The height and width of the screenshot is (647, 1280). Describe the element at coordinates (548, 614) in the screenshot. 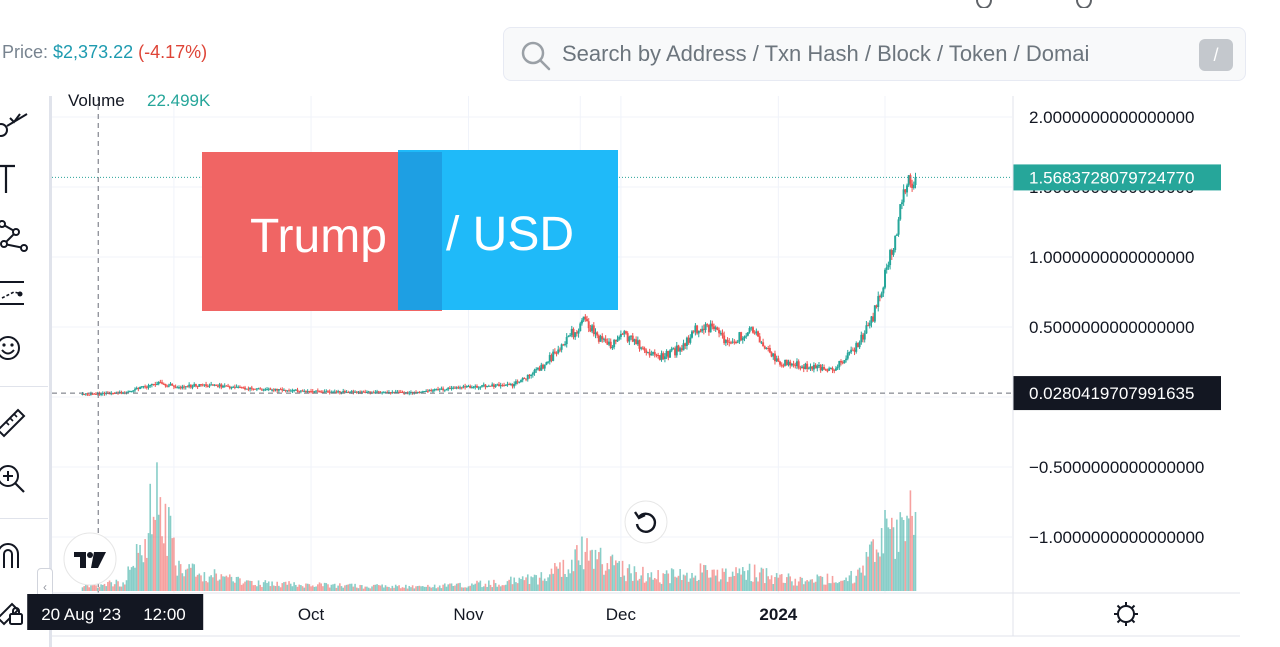

I see `time-axis: Oct Nov Dec 2024` at that location.